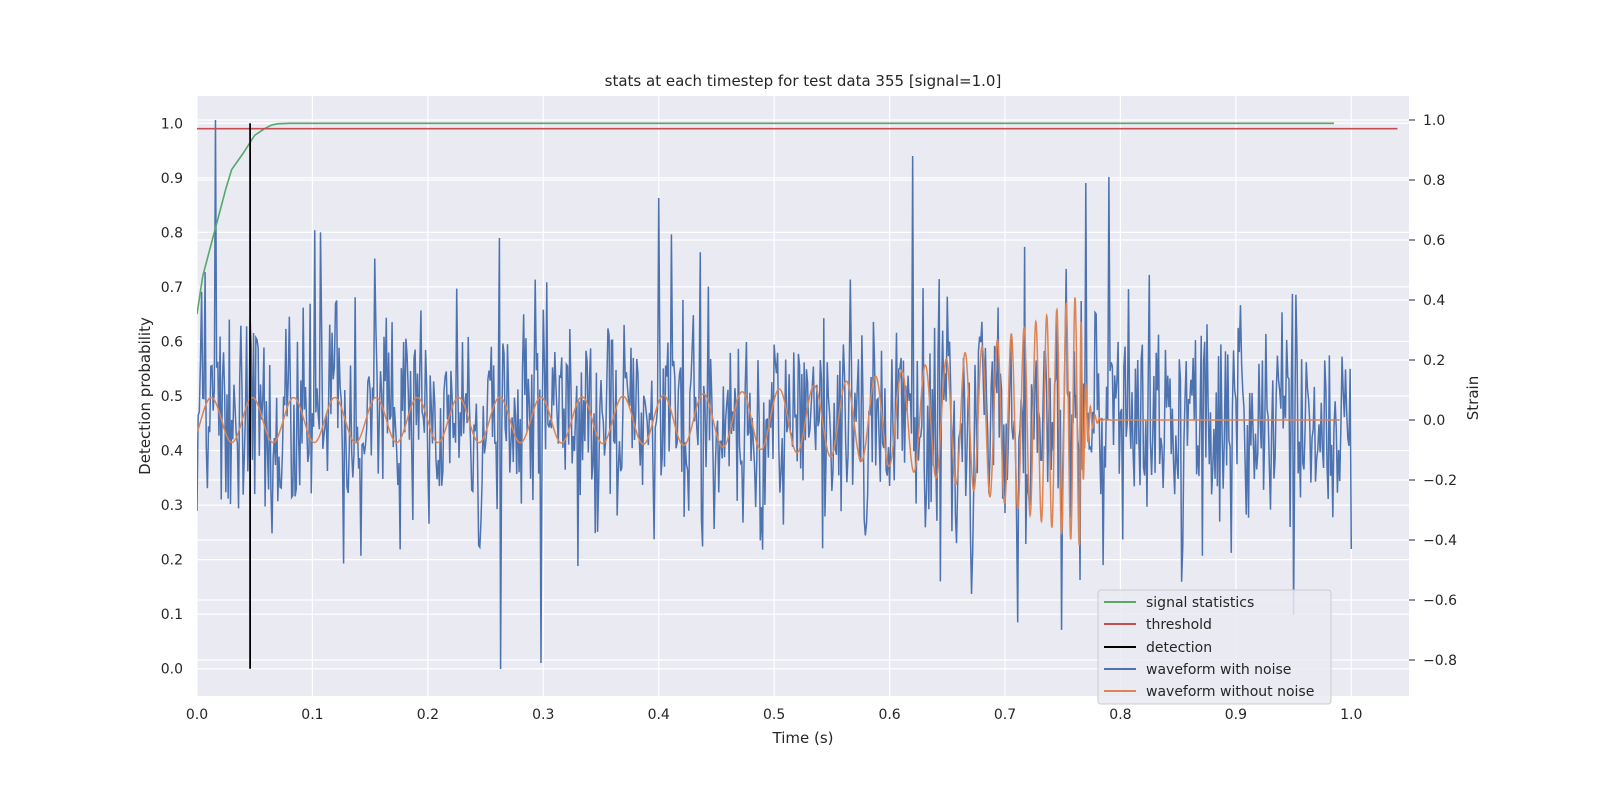 The height and width of the screenshot is (800, 1600). Describe the element at coordinates (1200, 603) in the screenshot. I see `legend-label-signal-statistics: signal statistics` at that location.